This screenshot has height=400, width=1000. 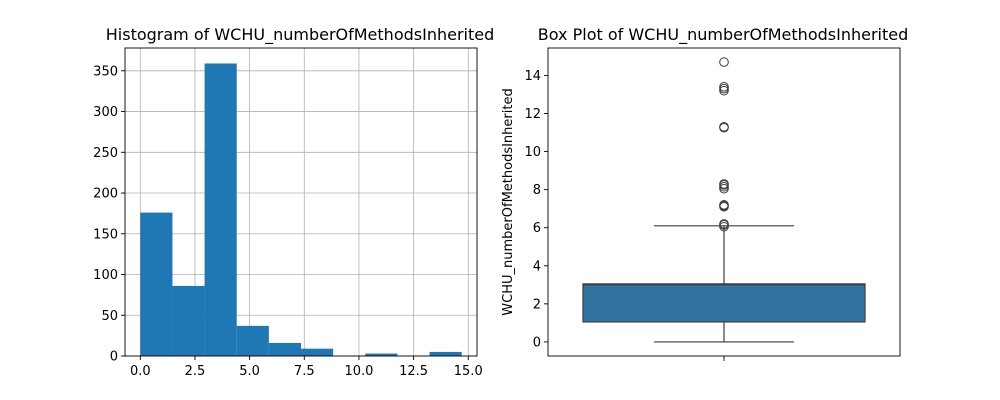 What do you see at coordinates (532, 152) in the screenshot?
I see `boxplot-y-tick-label: 10` at bounding box center [532, 152].